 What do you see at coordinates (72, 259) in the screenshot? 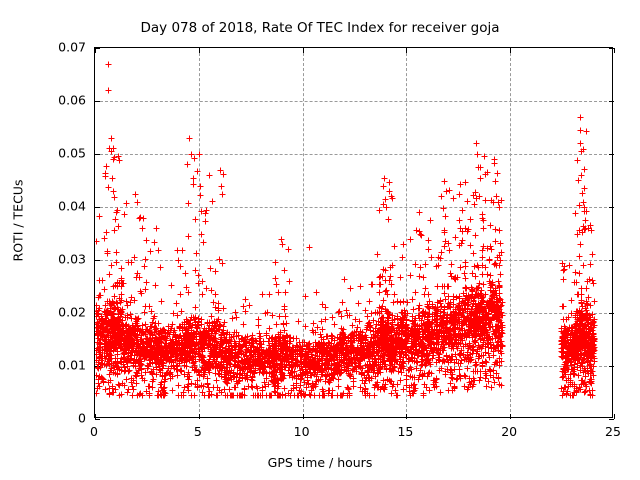
I see `y-axis-tick-label: 0.03` at bounding box center [72, 259].